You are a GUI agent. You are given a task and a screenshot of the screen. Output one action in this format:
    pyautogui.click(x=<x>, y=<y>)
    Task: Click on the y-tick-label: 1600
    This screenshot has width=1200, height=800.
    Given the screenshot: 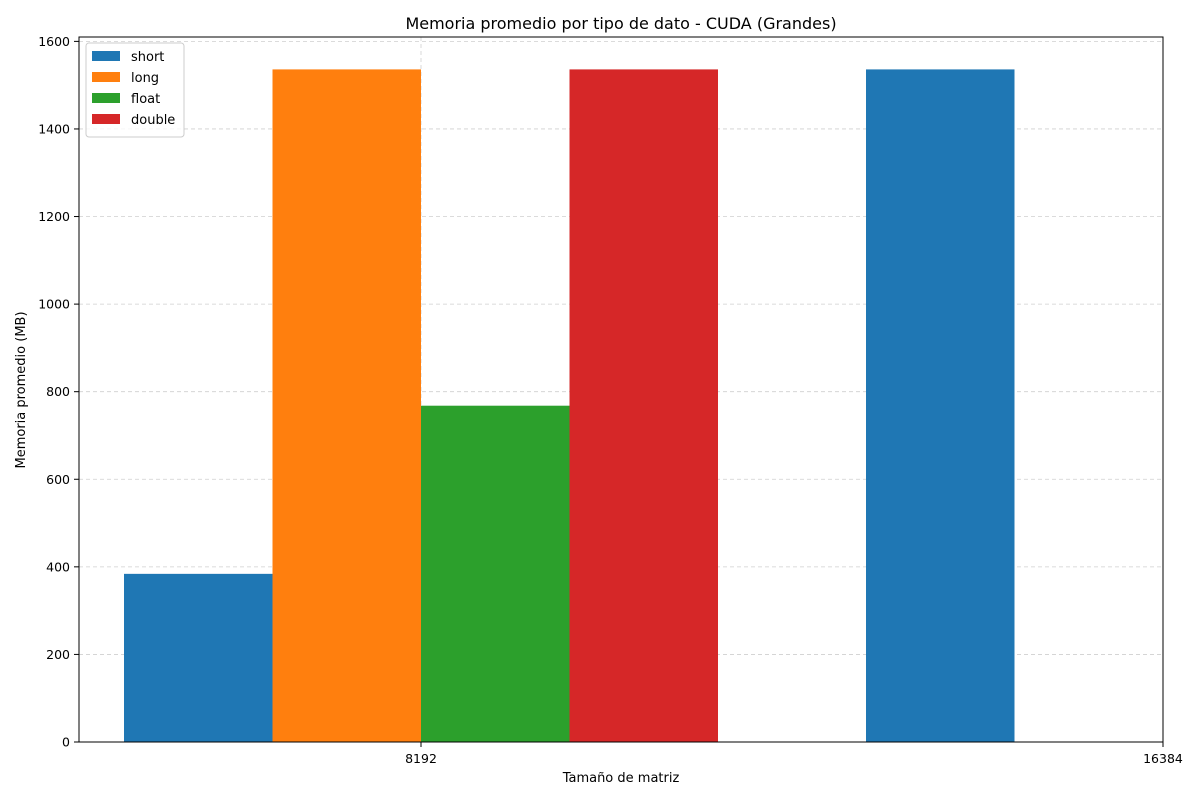 What is the action you would take?
    pyautogui.click(x=54, y=41)
    